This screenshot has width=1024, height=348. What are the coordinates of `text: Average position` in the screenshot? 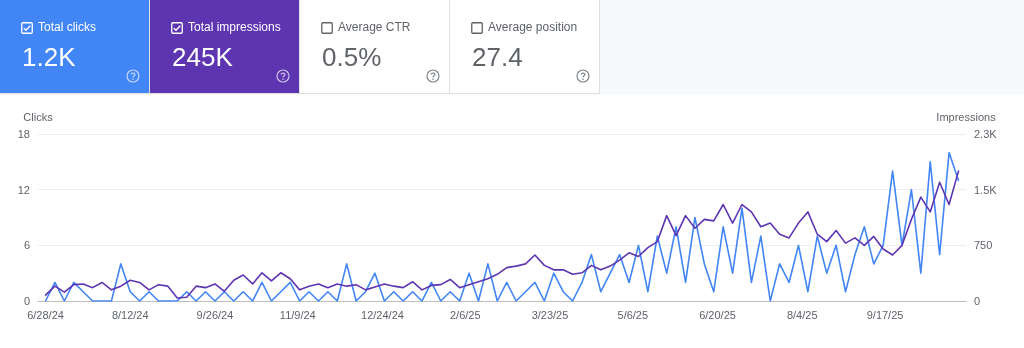 It's located at (533, 27).